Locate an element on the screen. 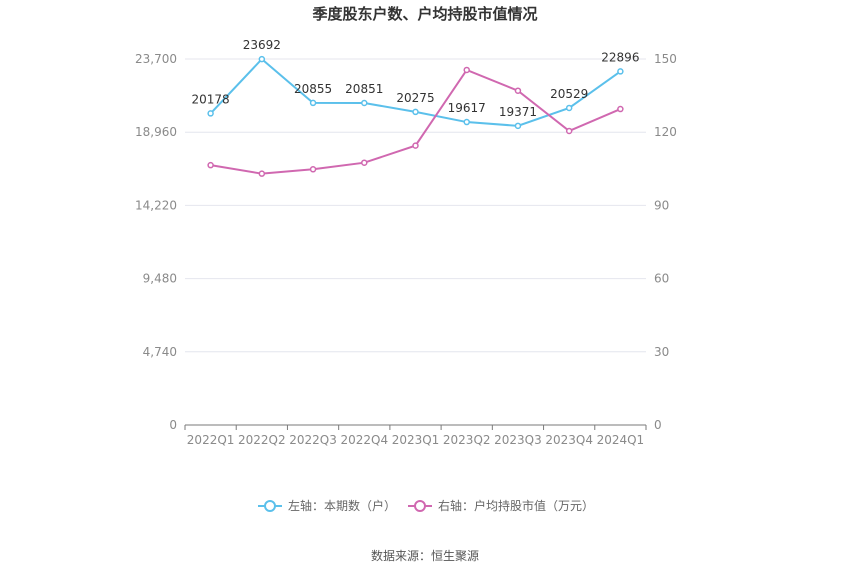  left-axis-tick-label: 4,740 is located at coordinates (160, 352).